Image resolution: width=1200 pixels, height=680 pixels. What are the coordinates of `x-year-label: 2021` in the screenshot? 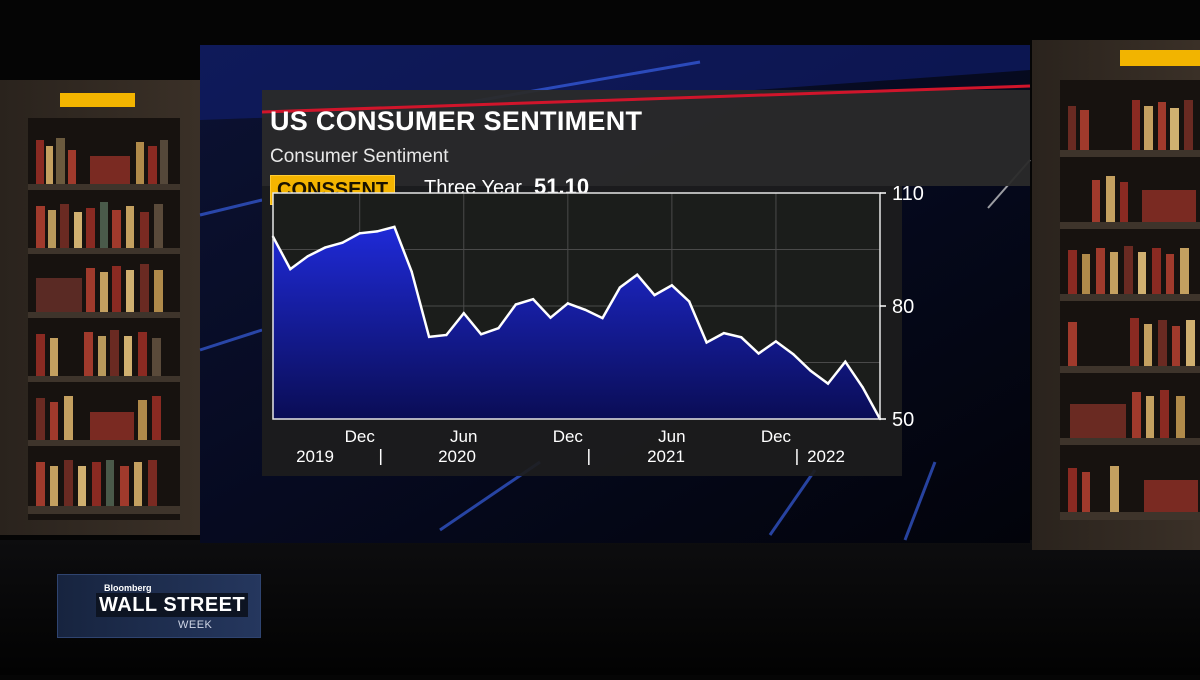 It's located at (666, 456).